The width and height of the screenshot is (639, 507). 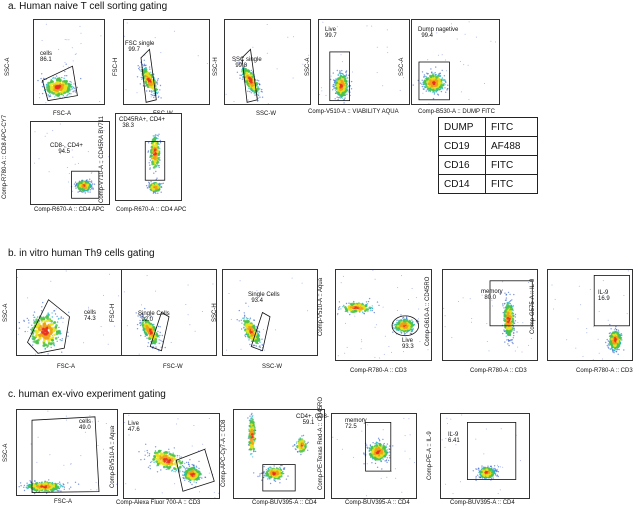 What do you see at coordinates (90, 316) in the screenshot?
I see `gate-label-b1: cells 74.3` at bounding box center [90, 316].